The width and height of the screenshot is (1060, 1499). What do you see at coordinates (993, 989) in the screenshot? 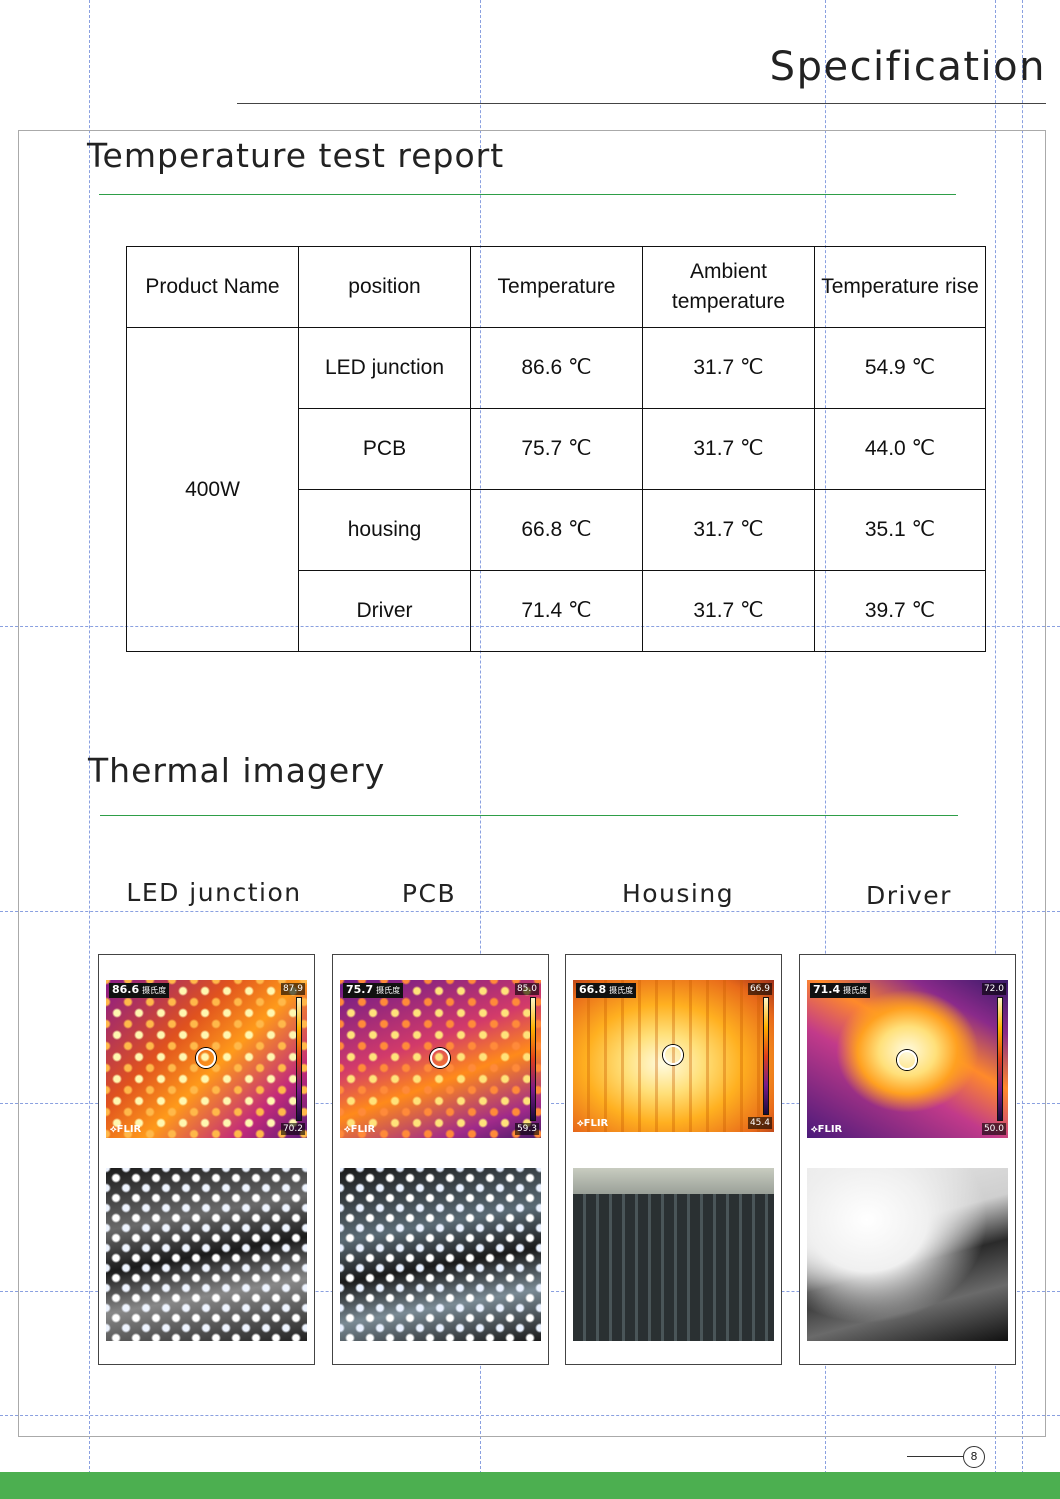
I see `scale-max: 72.0` at bounding box center [993, 989].